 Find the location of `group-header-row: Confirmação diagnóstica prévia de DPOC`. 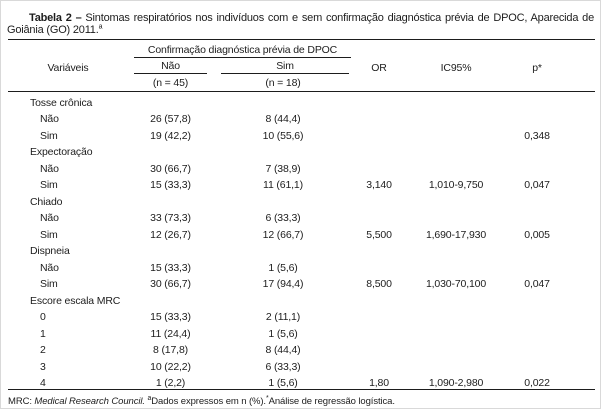

group-header-row: Confirmação diagnóstica prévia de DPOC is located at coordinates (301, 49).